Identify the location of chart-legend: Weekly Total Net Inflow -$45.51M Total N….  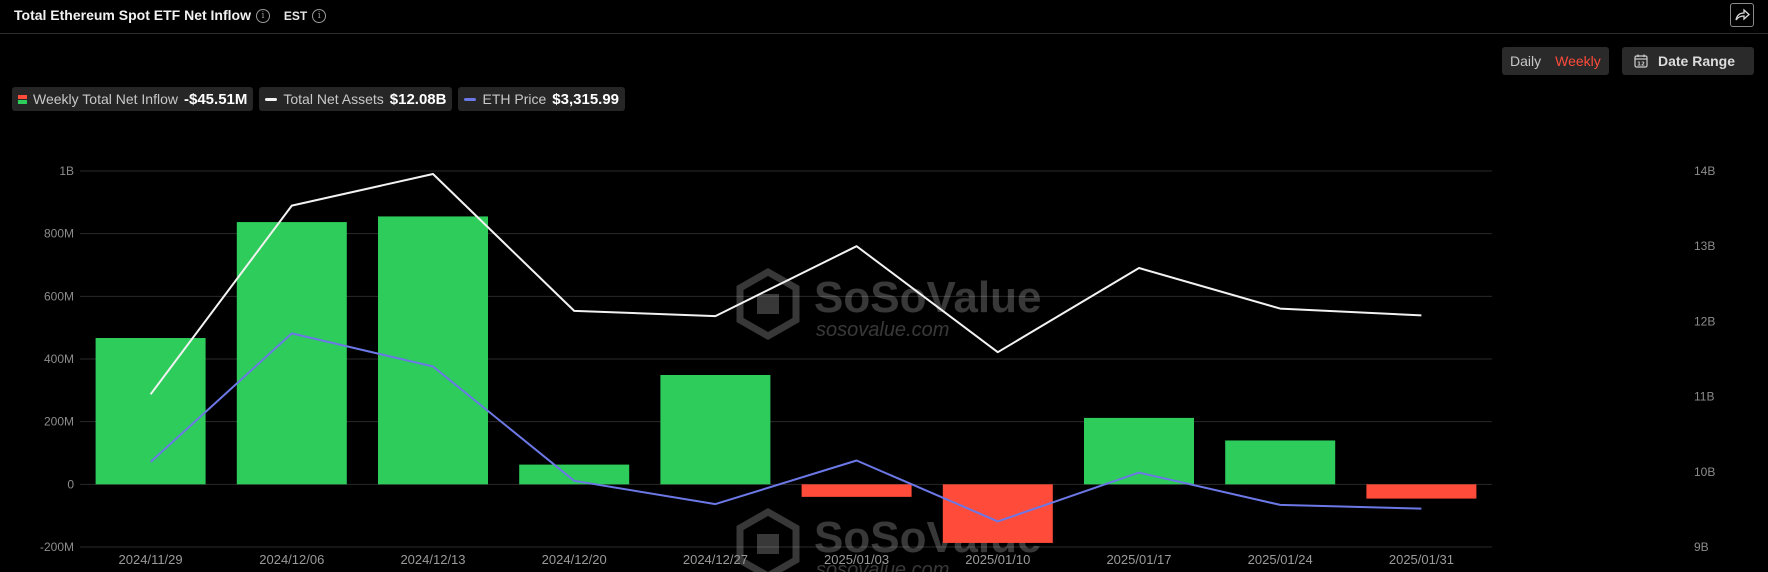
(319, 99).